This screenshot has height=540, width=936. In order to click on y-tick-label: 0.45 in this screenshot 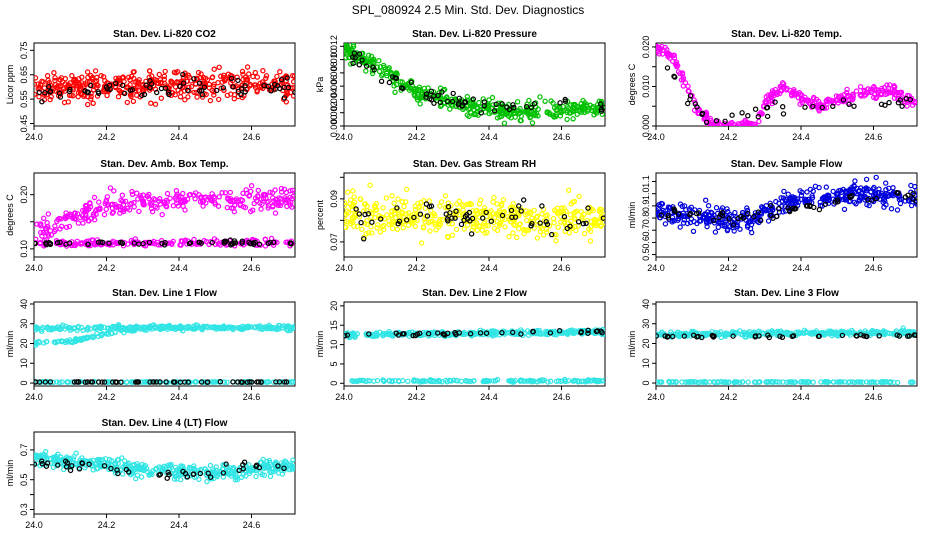, I will do `click(24, 124)`.